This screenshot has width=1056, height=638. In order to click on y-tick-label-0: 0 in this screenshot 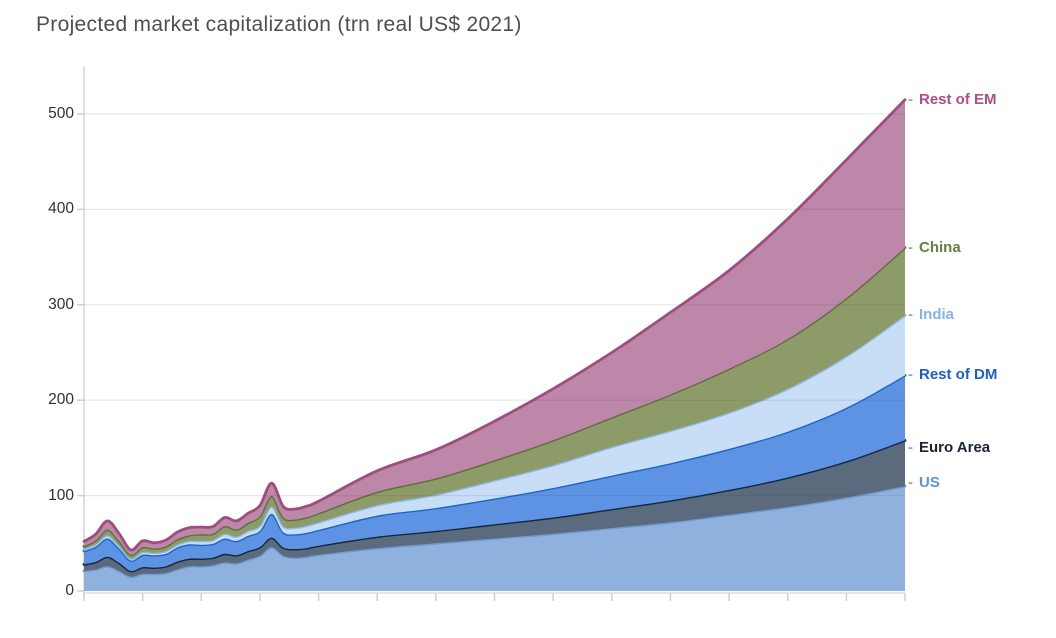, I will do `click(69, 590)`.